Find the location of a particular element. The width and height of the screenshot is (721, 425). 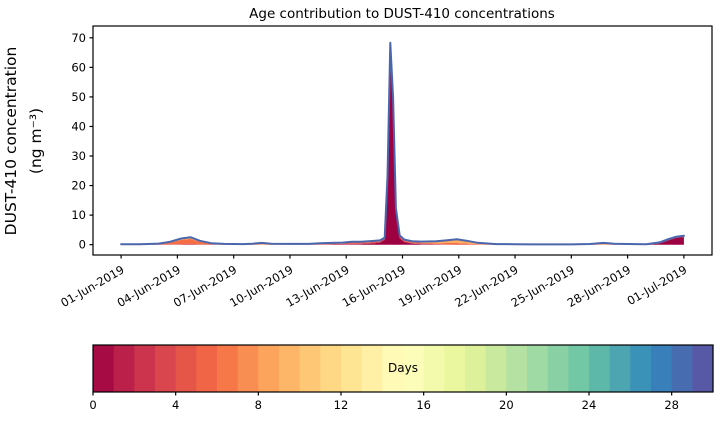

colorbar-border is located at coordinates (403, 368).